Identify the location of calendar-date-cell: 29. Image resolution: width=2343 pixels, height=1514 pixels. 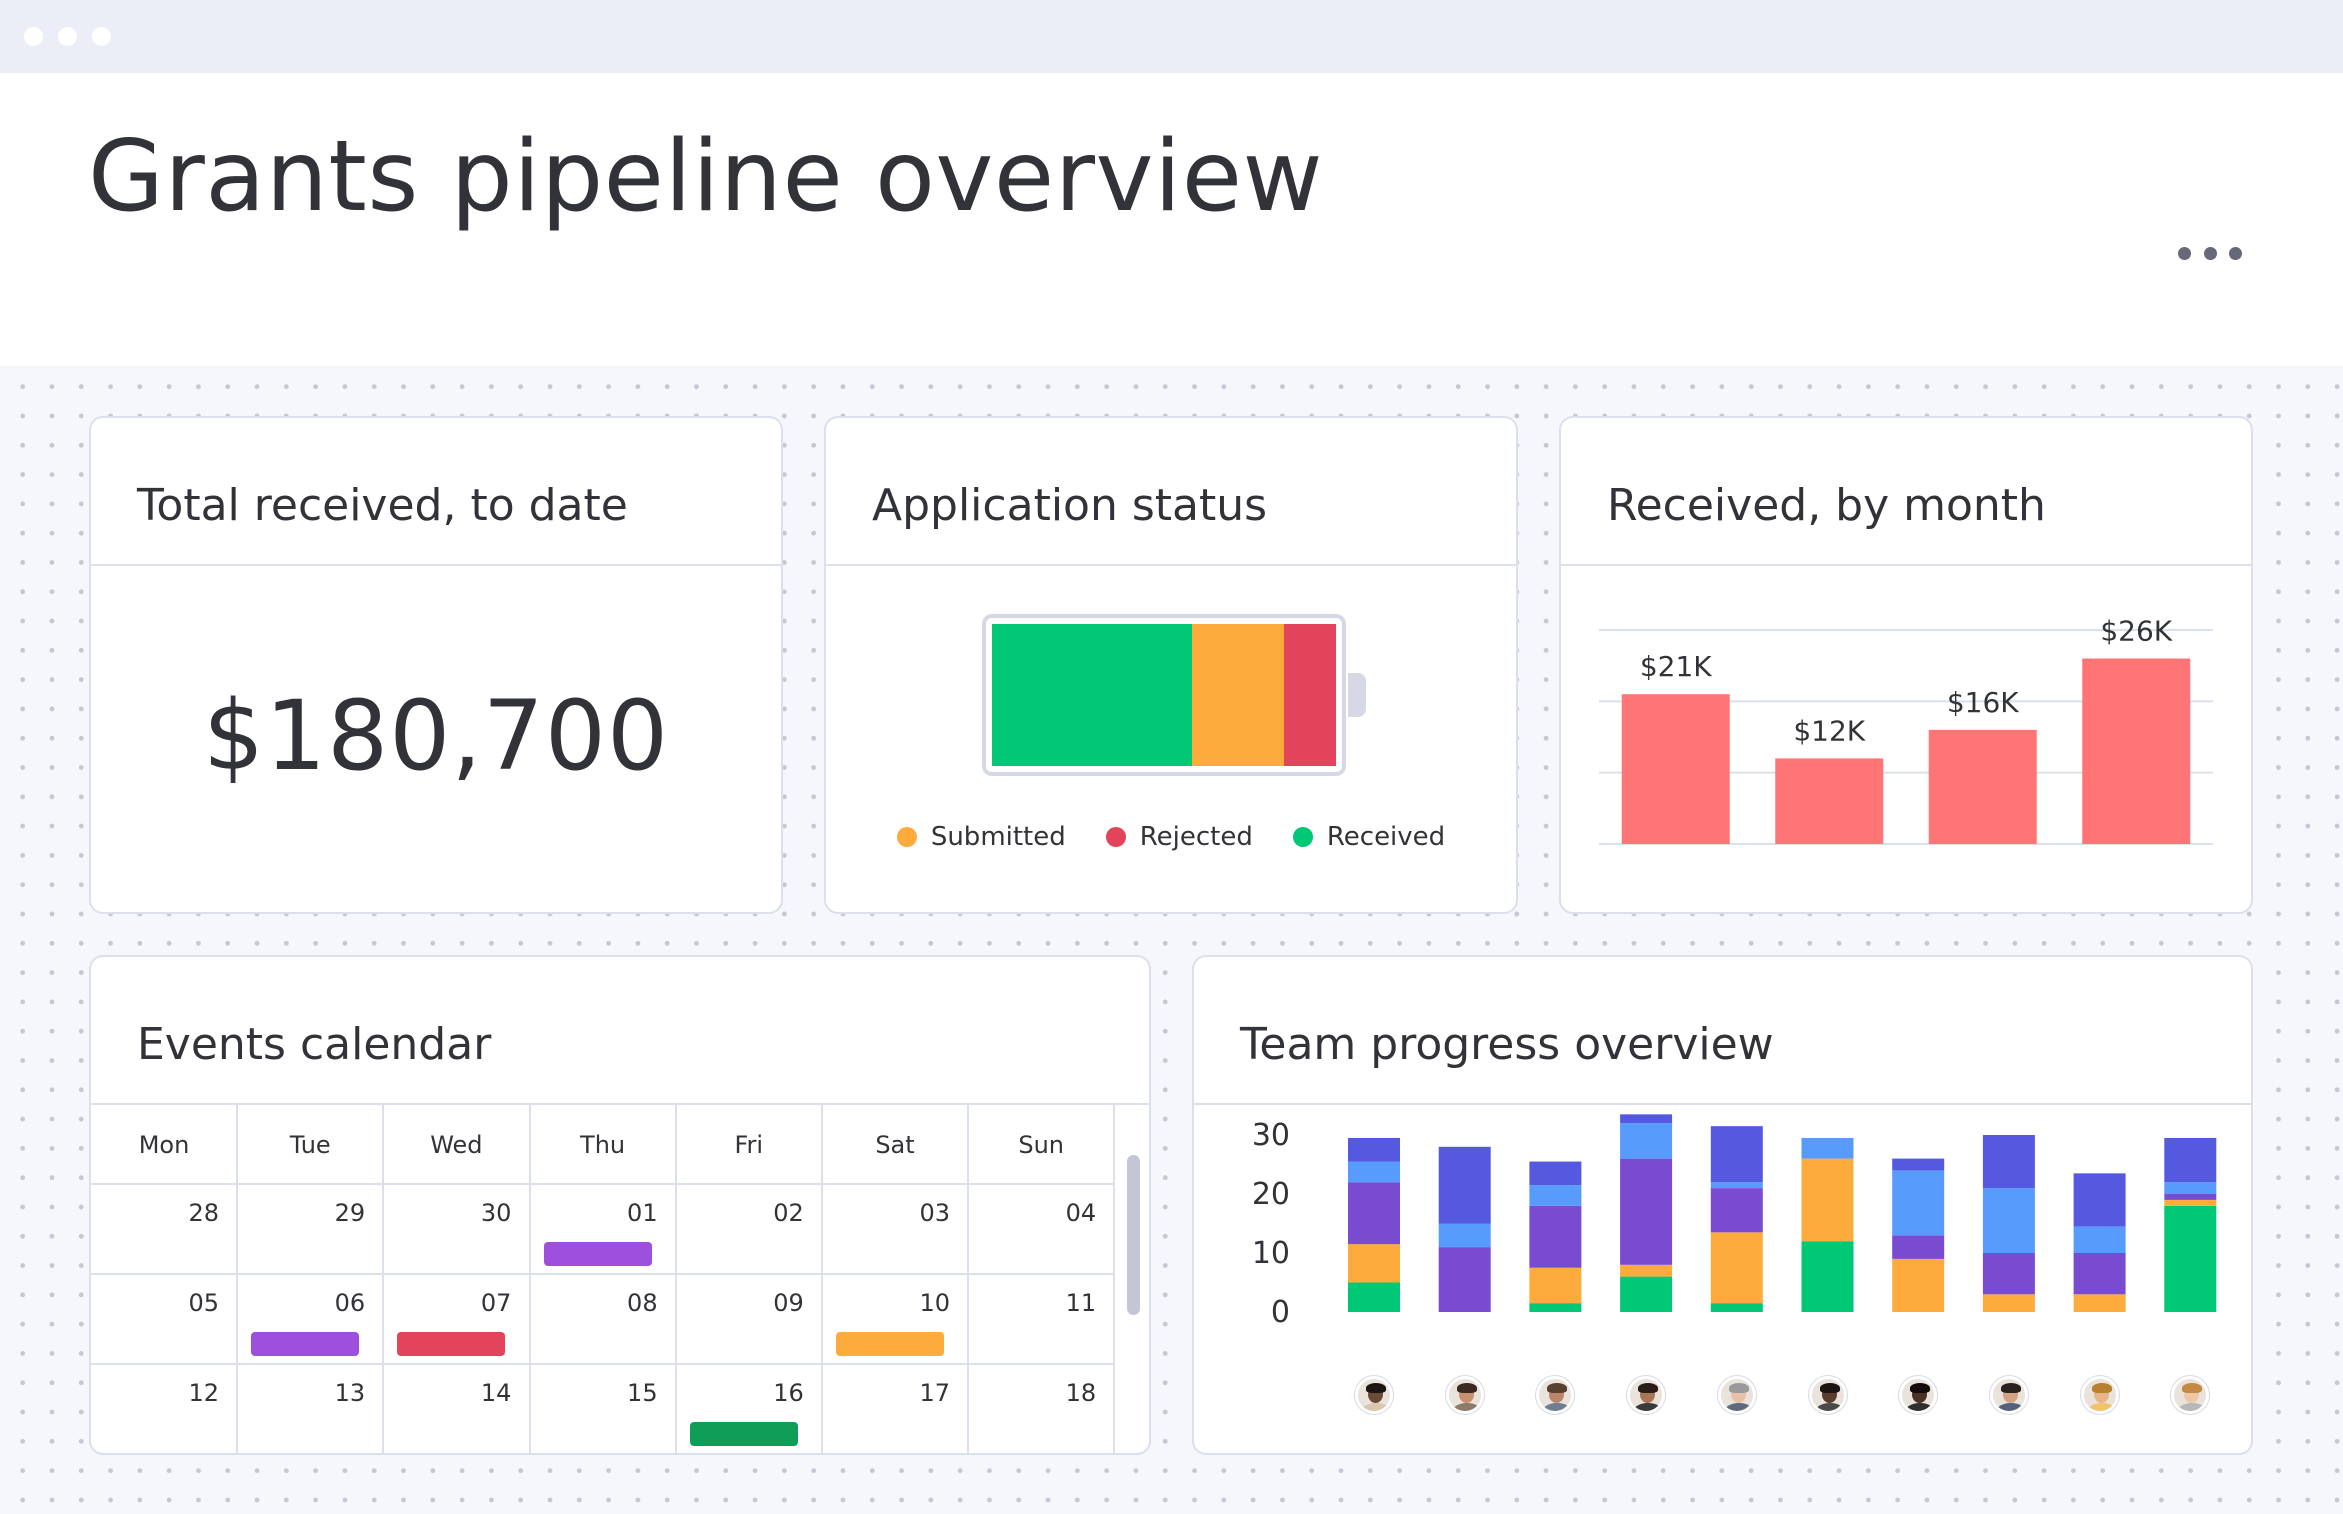
(350, 1213).